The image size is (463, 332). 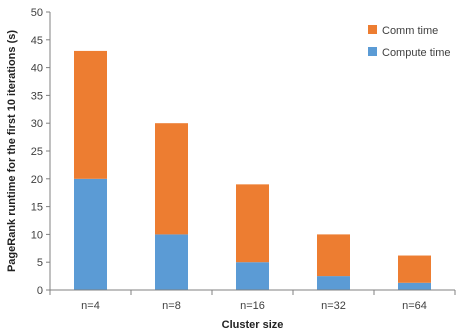 What do you see at coordinates (40, 263) in the screenshot?
I see `y-tick-label: 5` at bounding box center [40, 263].